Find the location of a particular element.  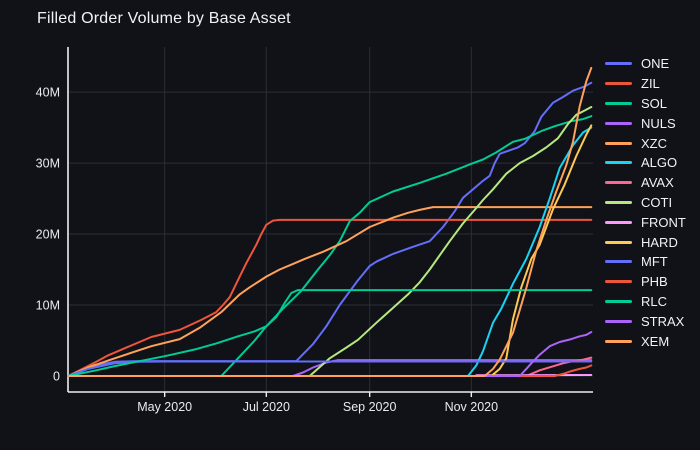

legend-swatch-RLC is located at coordinates (618, 301).